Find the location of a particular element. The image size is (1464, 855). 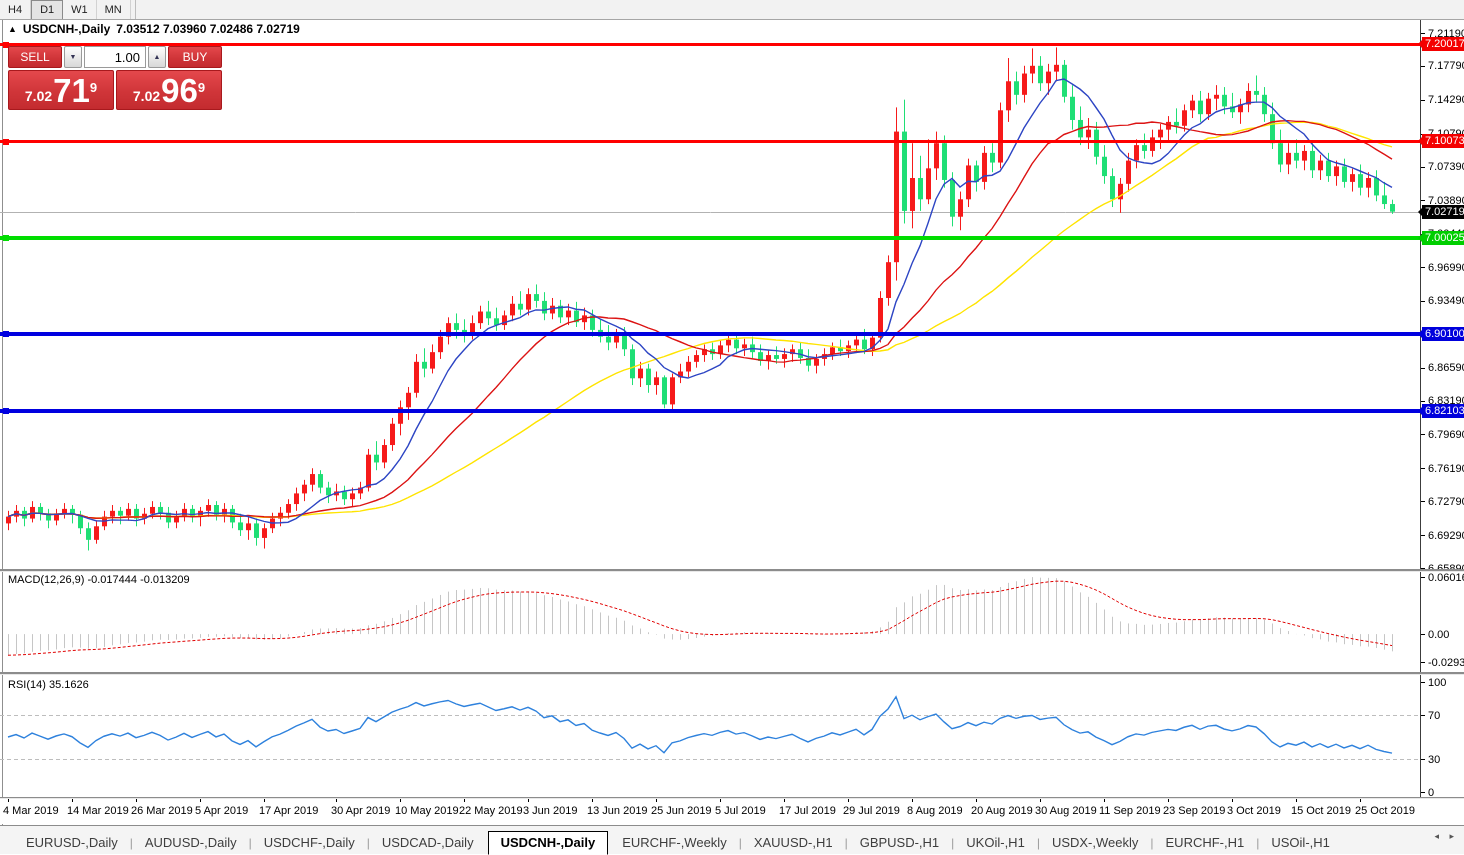

sell-price-quote: 7.02 71 9 is located at coordinates (61, 90).